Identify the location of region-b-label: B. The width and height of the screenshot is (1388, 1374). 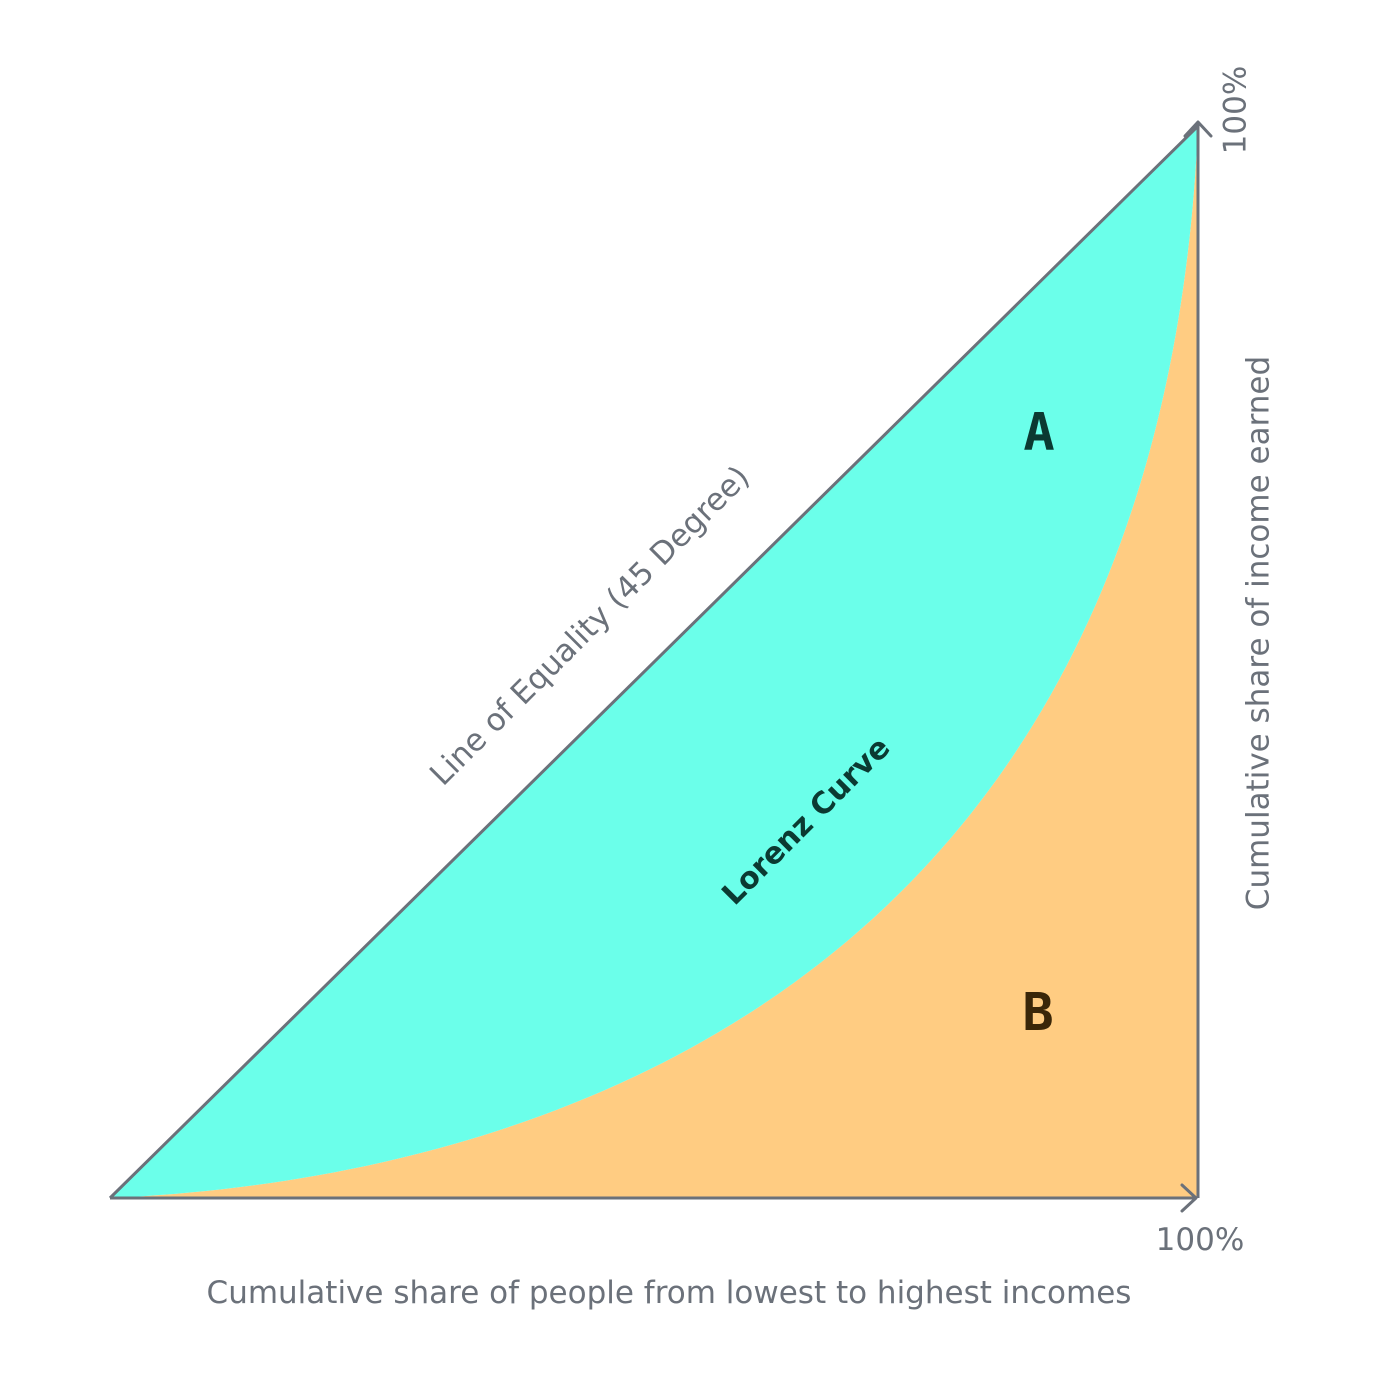
(1037, 1013).